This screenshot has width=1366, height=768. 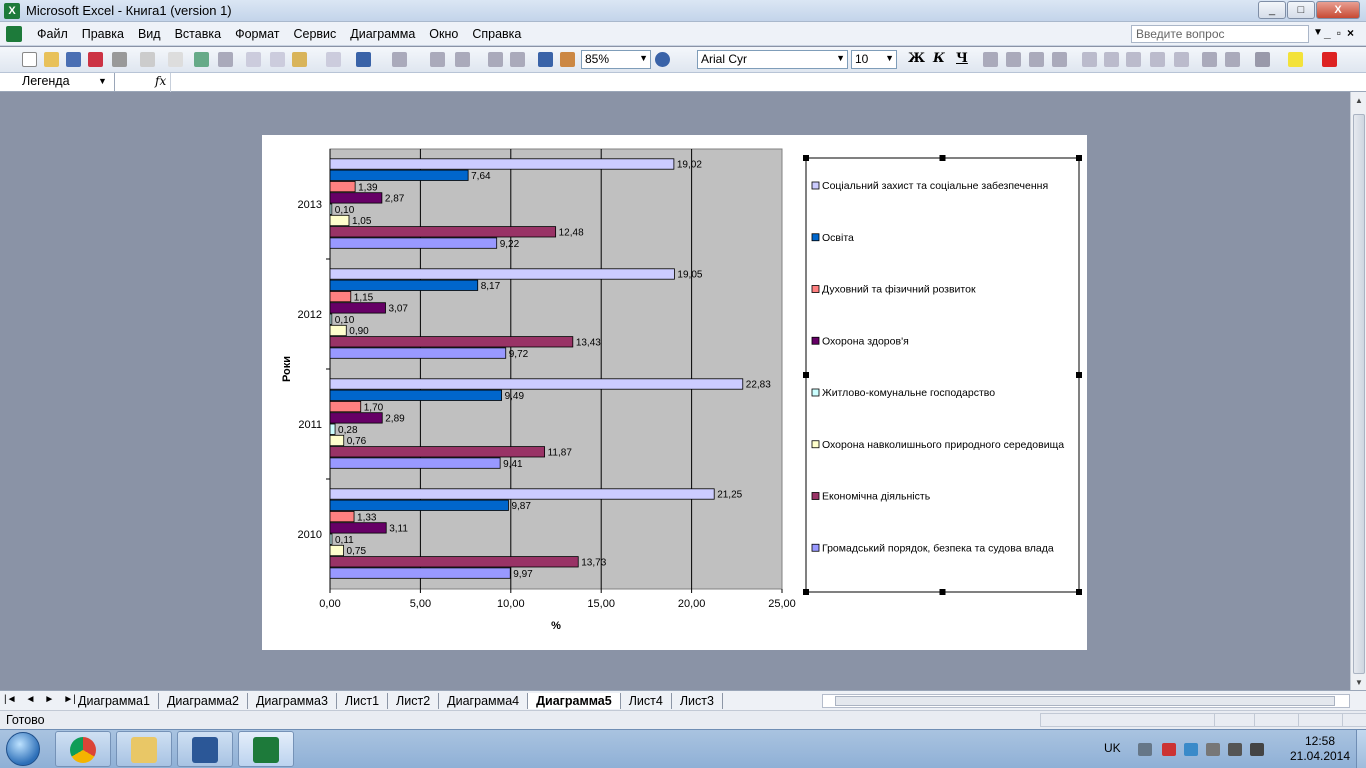 What do you see at coordinates (1235, 749) in the screenshot?
I see `volume-icon` at bounding box center [1235, 749].